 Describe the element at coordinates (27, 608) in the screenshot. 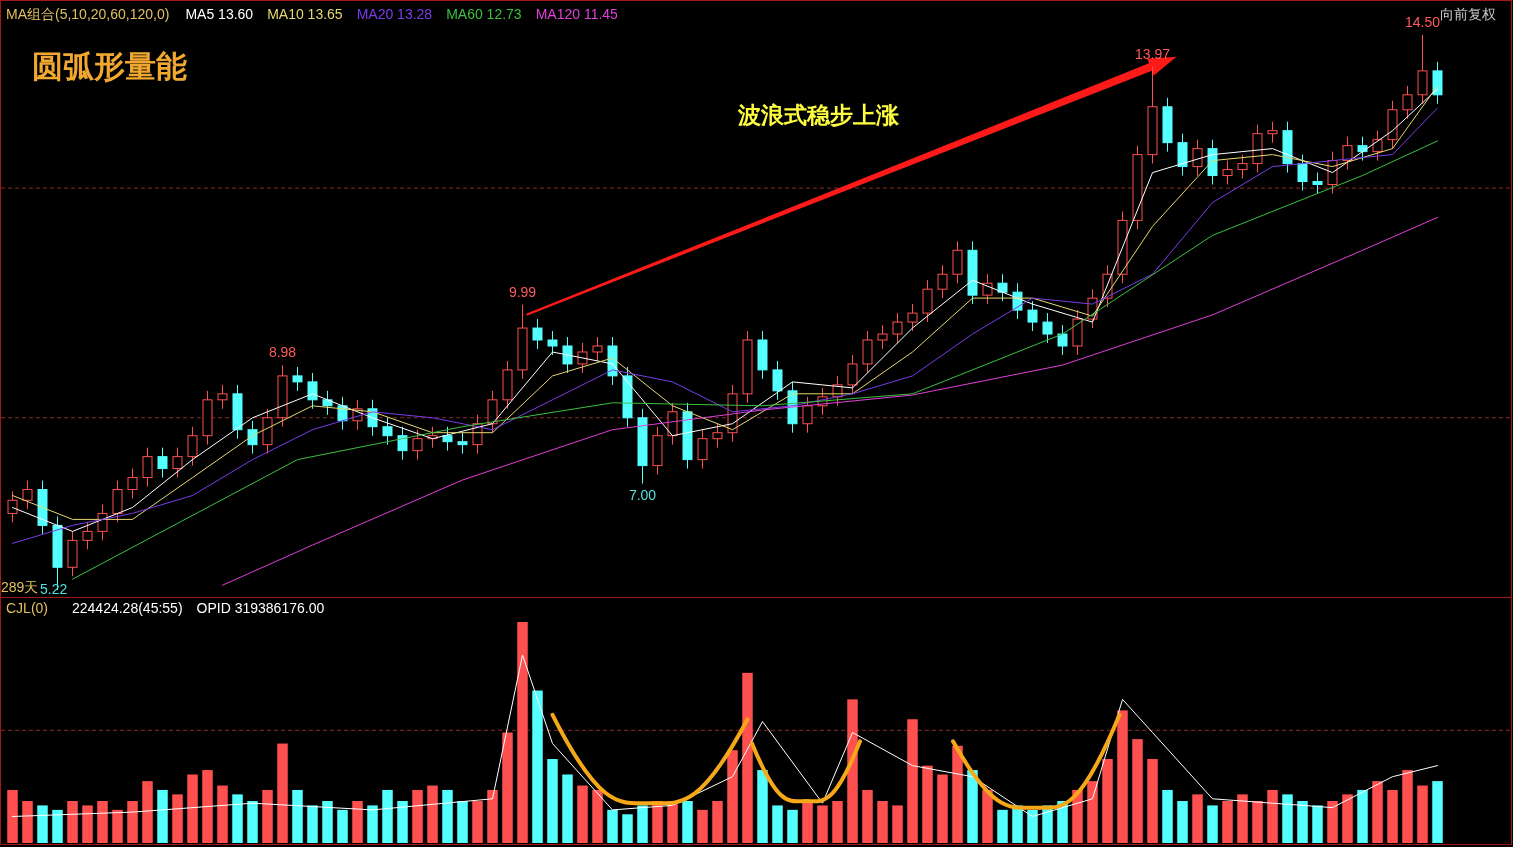

I see `chart-title: CJL(0)` at that location.